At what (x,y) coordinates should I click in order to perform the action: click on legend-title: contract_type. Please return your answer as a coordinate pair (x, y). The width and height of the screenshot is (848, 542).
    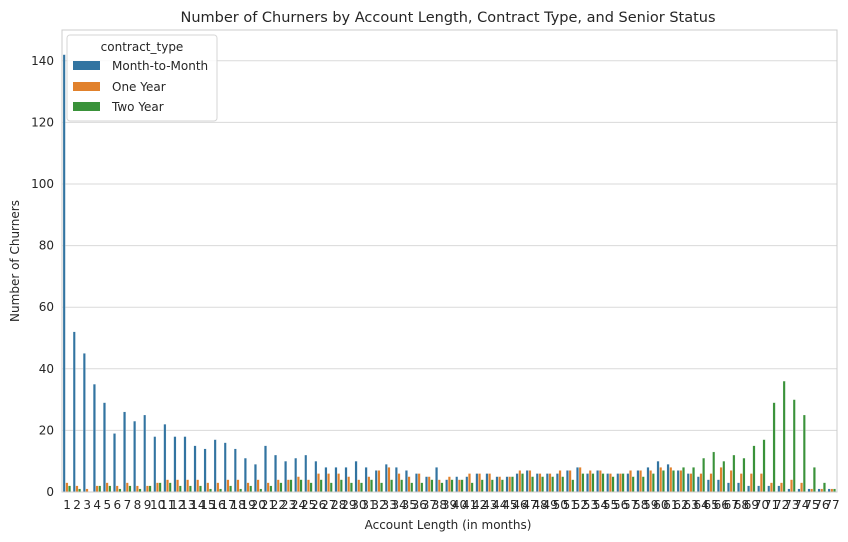
    Looking at the image, I should click on (142, 47).